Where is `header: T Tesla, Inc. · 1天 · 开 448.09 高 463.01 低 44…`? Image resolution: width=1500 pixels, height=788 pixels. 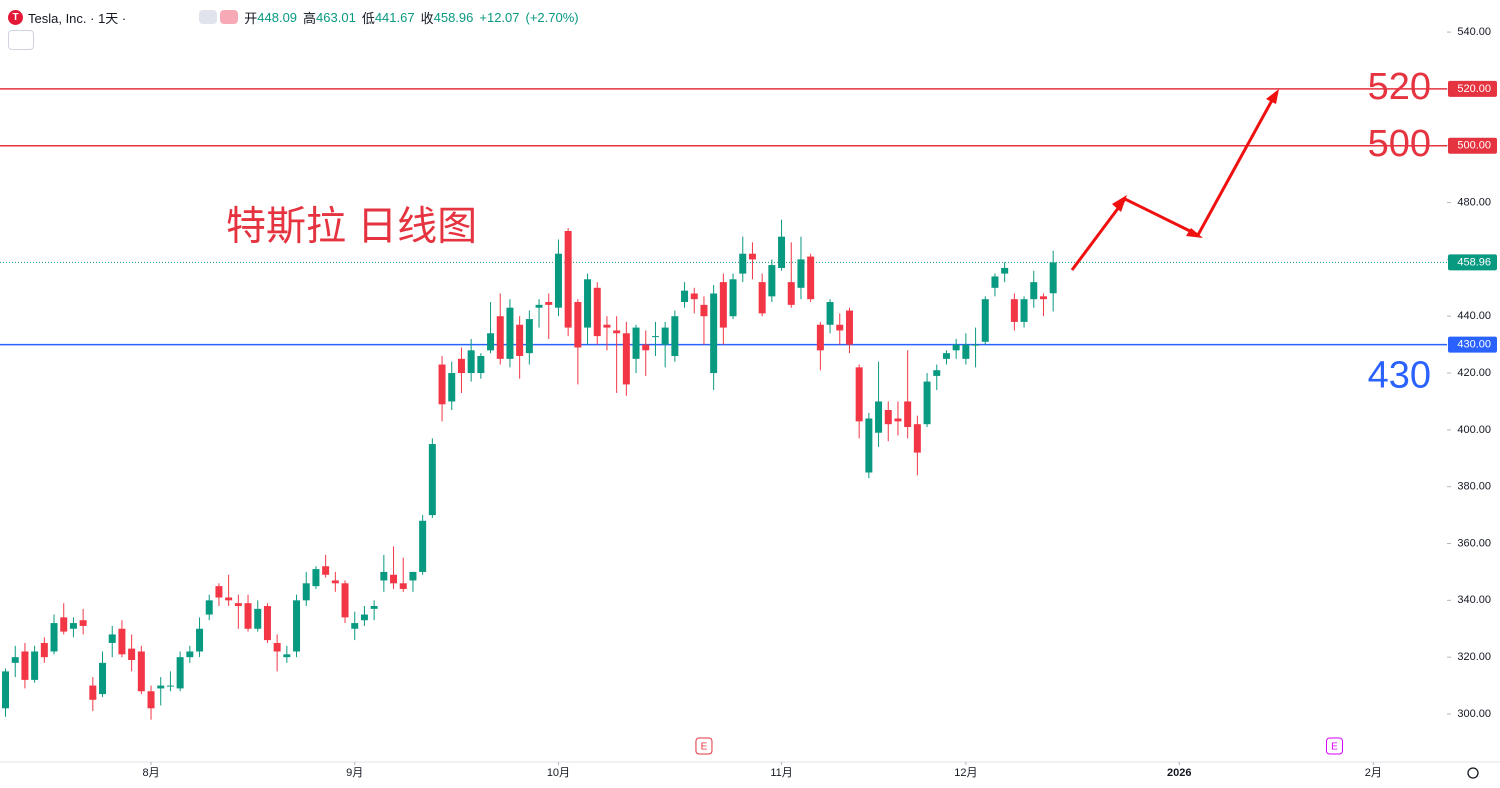
header: T Tesla, Inc. · 1天 · 开 448.09 高 463.01 低 44… is located at coordinates (293, 17).